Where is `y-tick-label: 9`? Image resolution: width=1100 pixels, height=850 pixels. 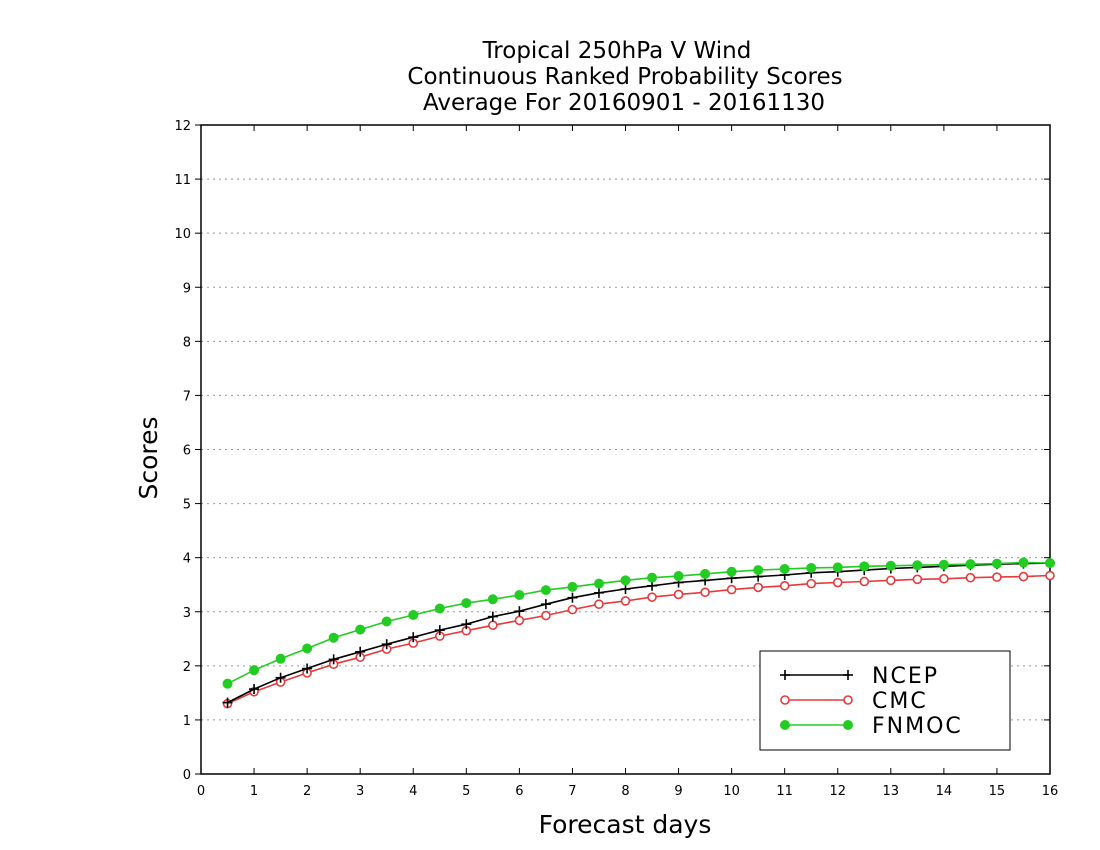
y-tick-label: 9 is located at coordinates (187, 288).